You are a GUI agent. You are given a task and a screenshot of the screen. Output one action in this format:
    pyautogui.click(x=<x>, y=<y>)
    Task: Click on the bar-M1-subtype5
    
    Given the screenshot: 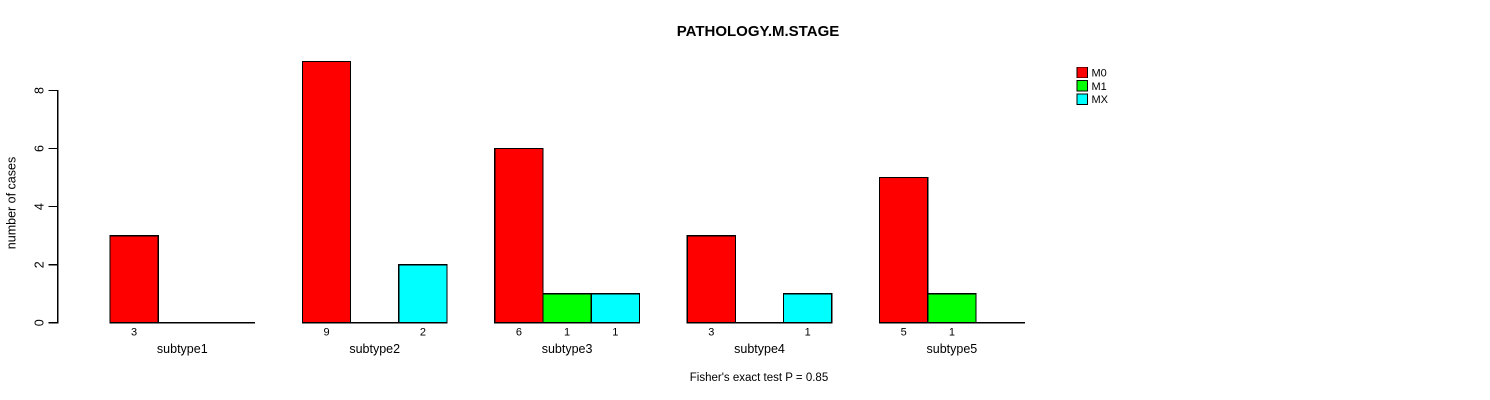 What is the action you would take?
    pyautogui.click(x=952, y=308)
    